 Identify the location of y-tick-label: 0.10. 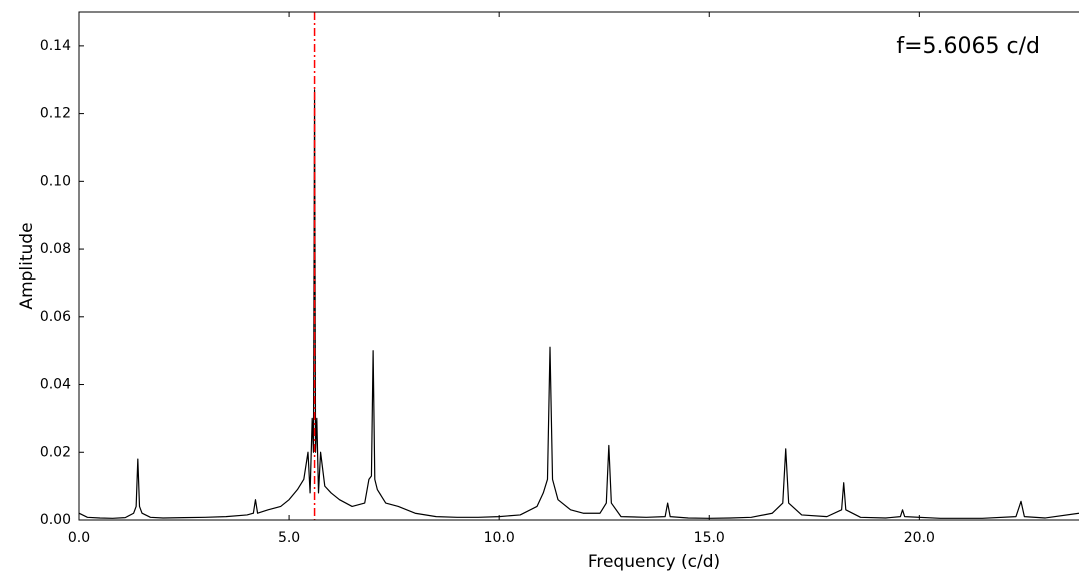
(55, 181).